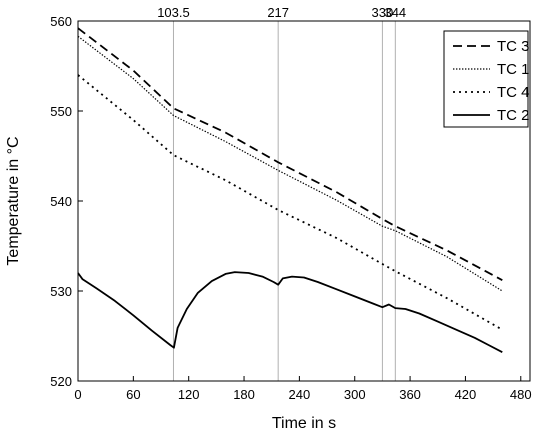 The image size is (550, 439). I want to click on y-tick-label-1: 530, so click(61, 291).